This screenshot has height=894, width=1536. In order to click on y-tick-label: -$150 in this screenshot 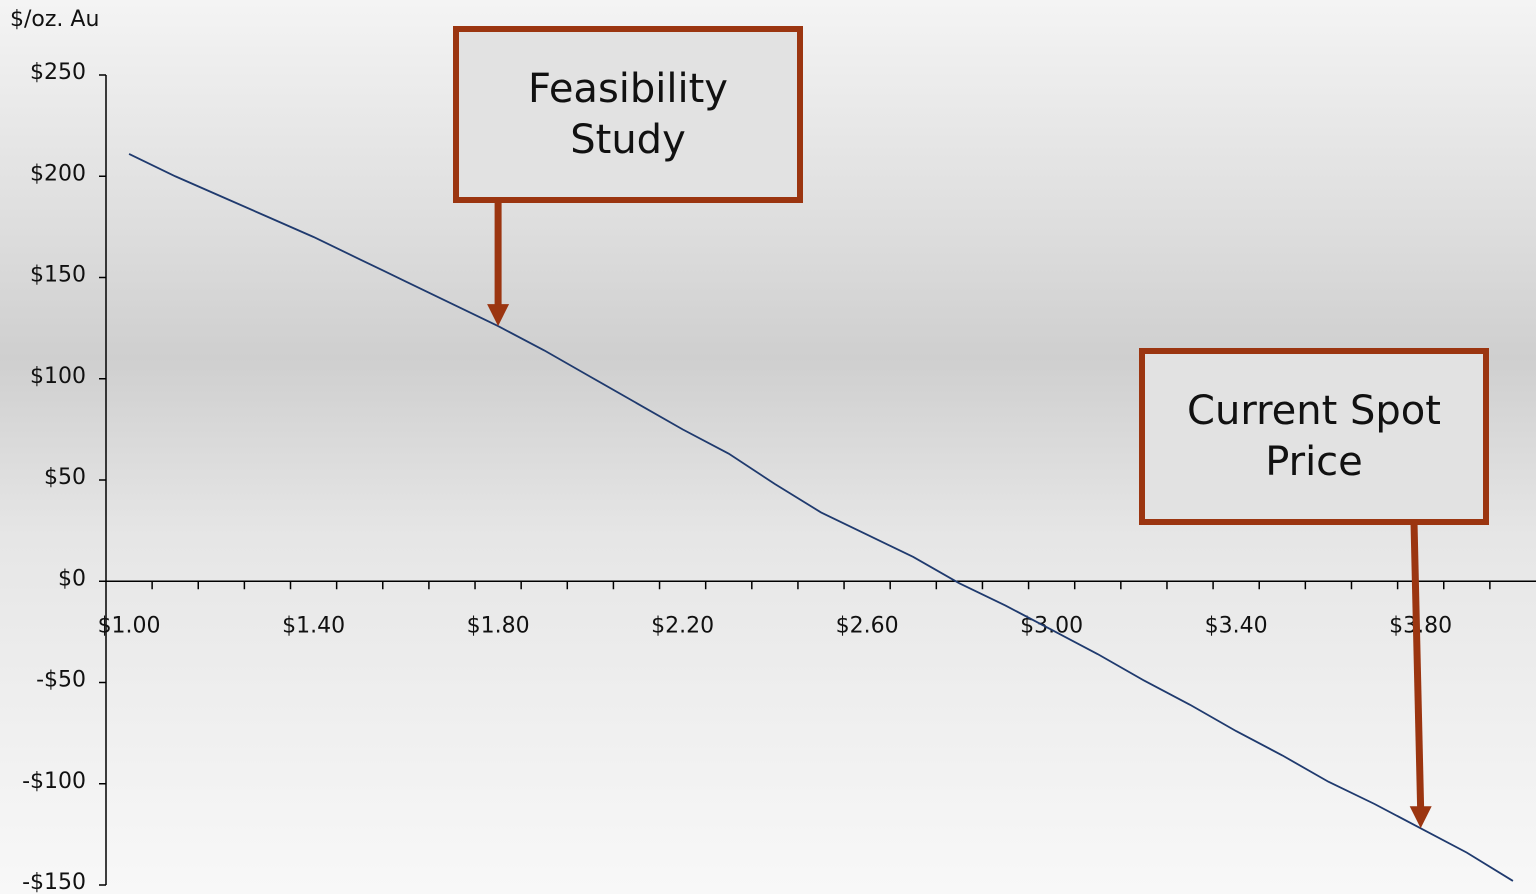, I will do `click(54, 882)`.